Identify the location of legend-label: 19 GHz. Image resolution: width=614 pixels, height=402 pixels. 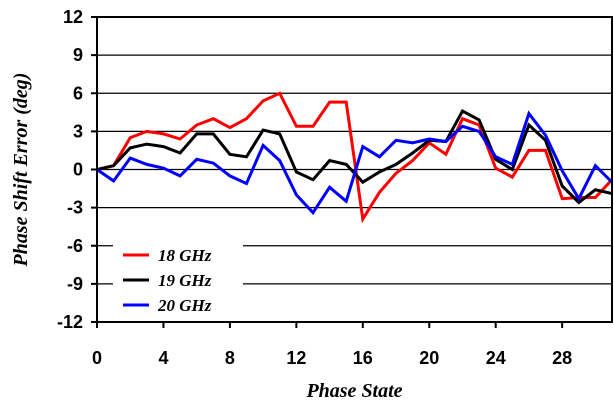
(185, 280).